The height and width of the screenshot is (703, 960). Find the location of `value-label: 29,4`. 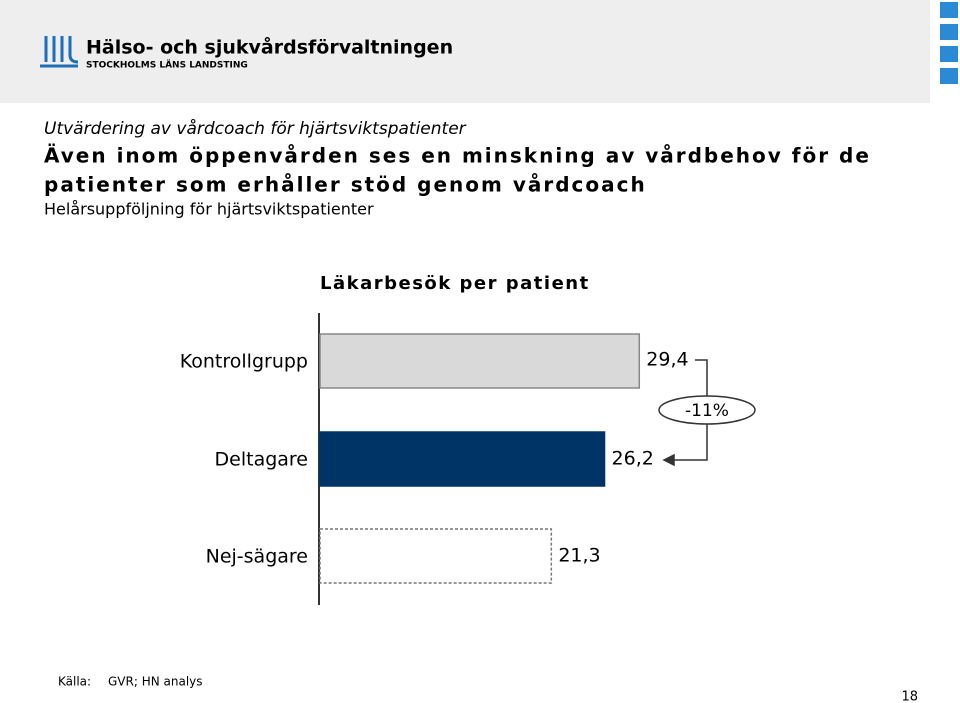

value-label: 29,4 is located at coordinates (667, 360).